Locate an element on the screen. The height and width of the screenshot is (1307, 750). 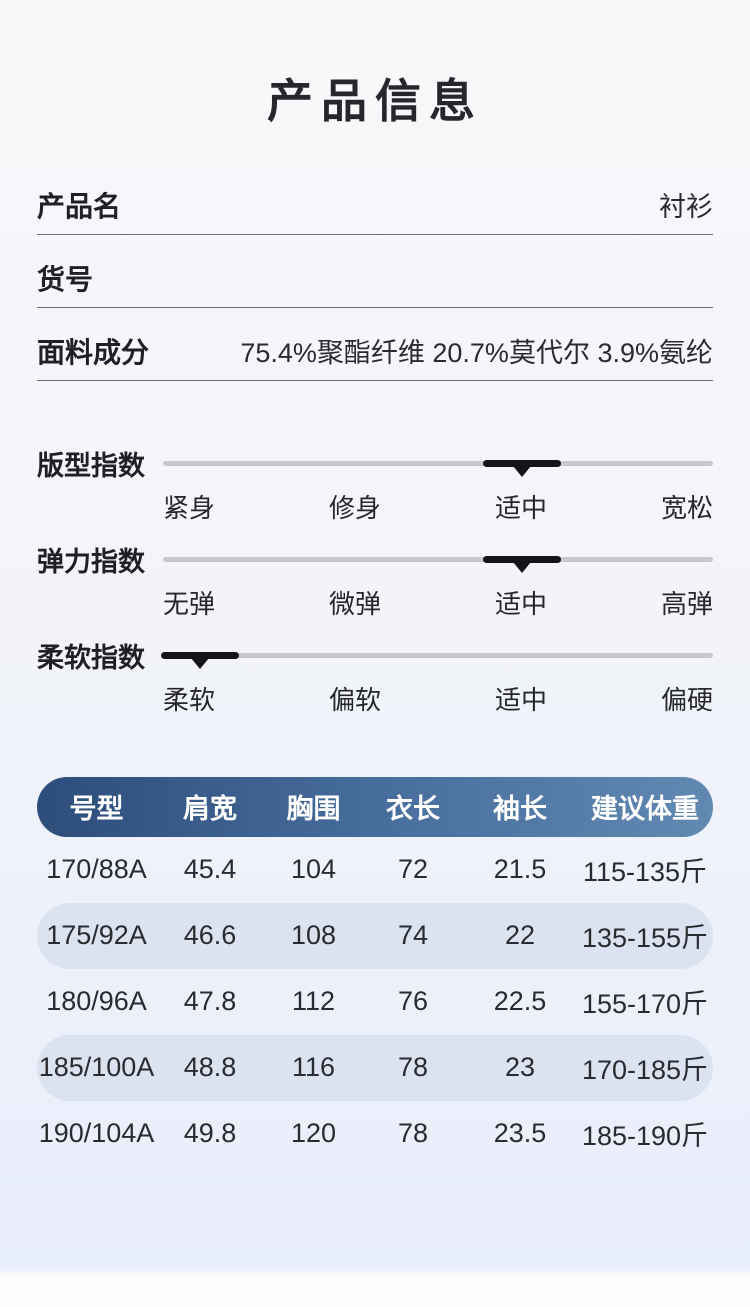
product-fields: 产品名 衬衫 货号 面料成分 75.4%聚酯纤维 20.7%莫代尔 3.9%氨纶 is located at coordinates (375, 285).